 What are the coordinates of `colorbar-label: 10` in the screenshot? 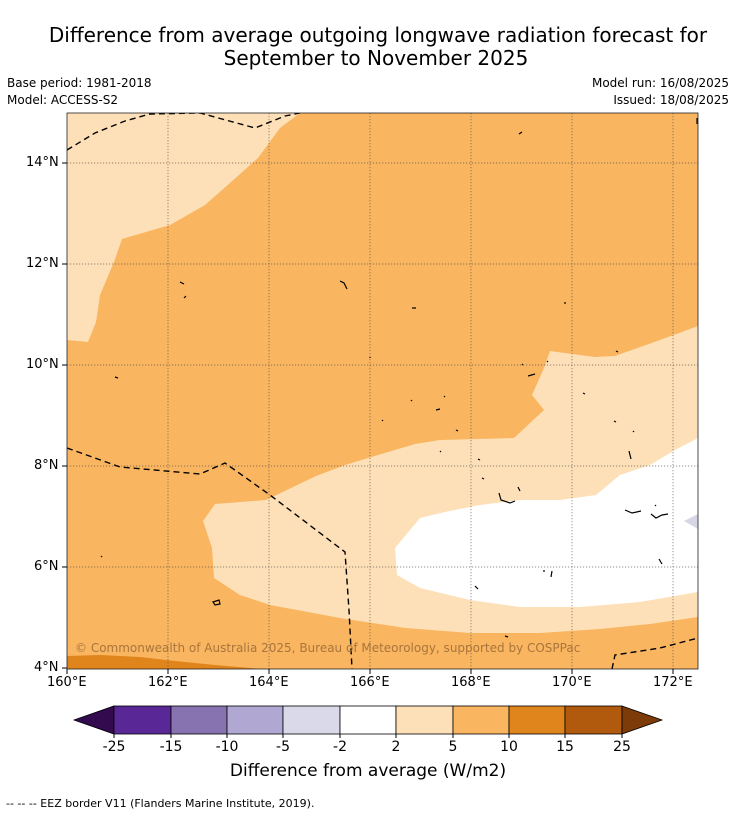 It's located at (509, 747).